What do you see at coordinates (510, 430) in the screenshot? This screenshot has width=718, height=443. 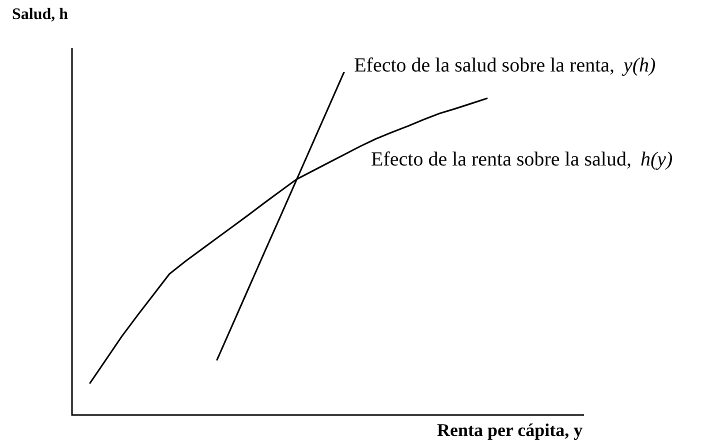 I see `x-axis-title: Renta per cápita, y` at bounding box center [510, 430].